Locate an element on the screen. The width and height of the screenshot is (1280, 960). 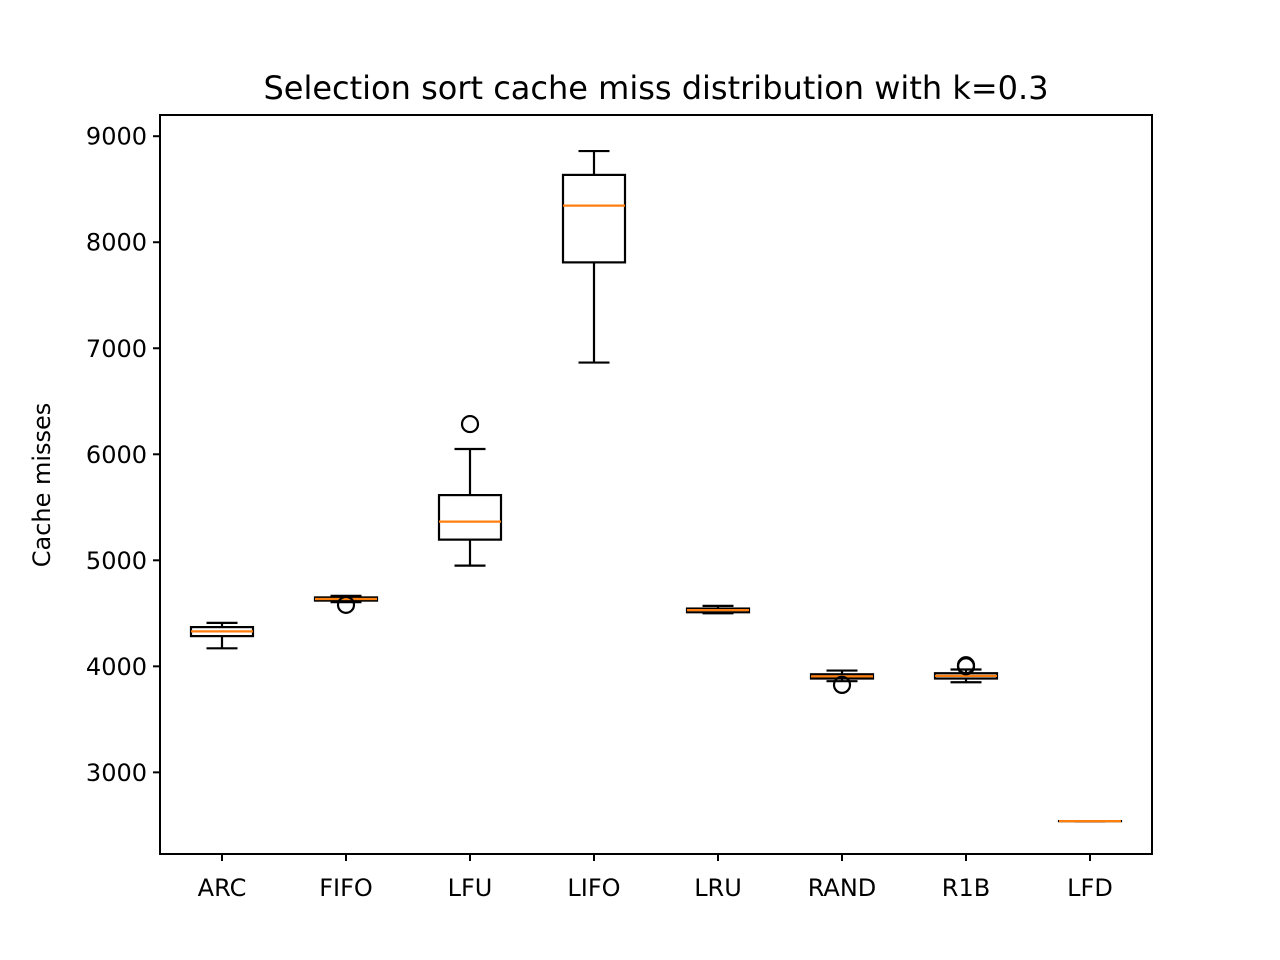
x-tick-label: FIFO is located at coordinates (346, 888).